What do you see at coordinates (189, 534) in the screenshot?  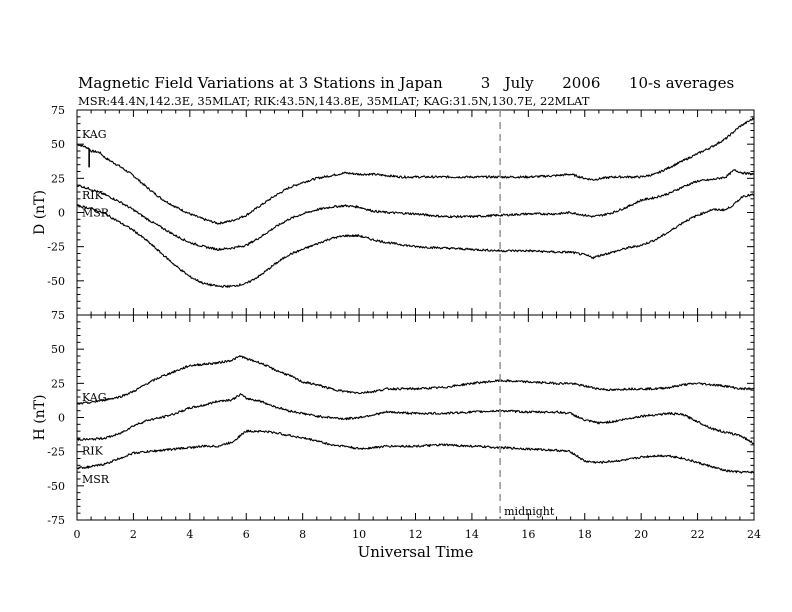 I see `x-tick-label: 4` at bounding box center [189, 534].